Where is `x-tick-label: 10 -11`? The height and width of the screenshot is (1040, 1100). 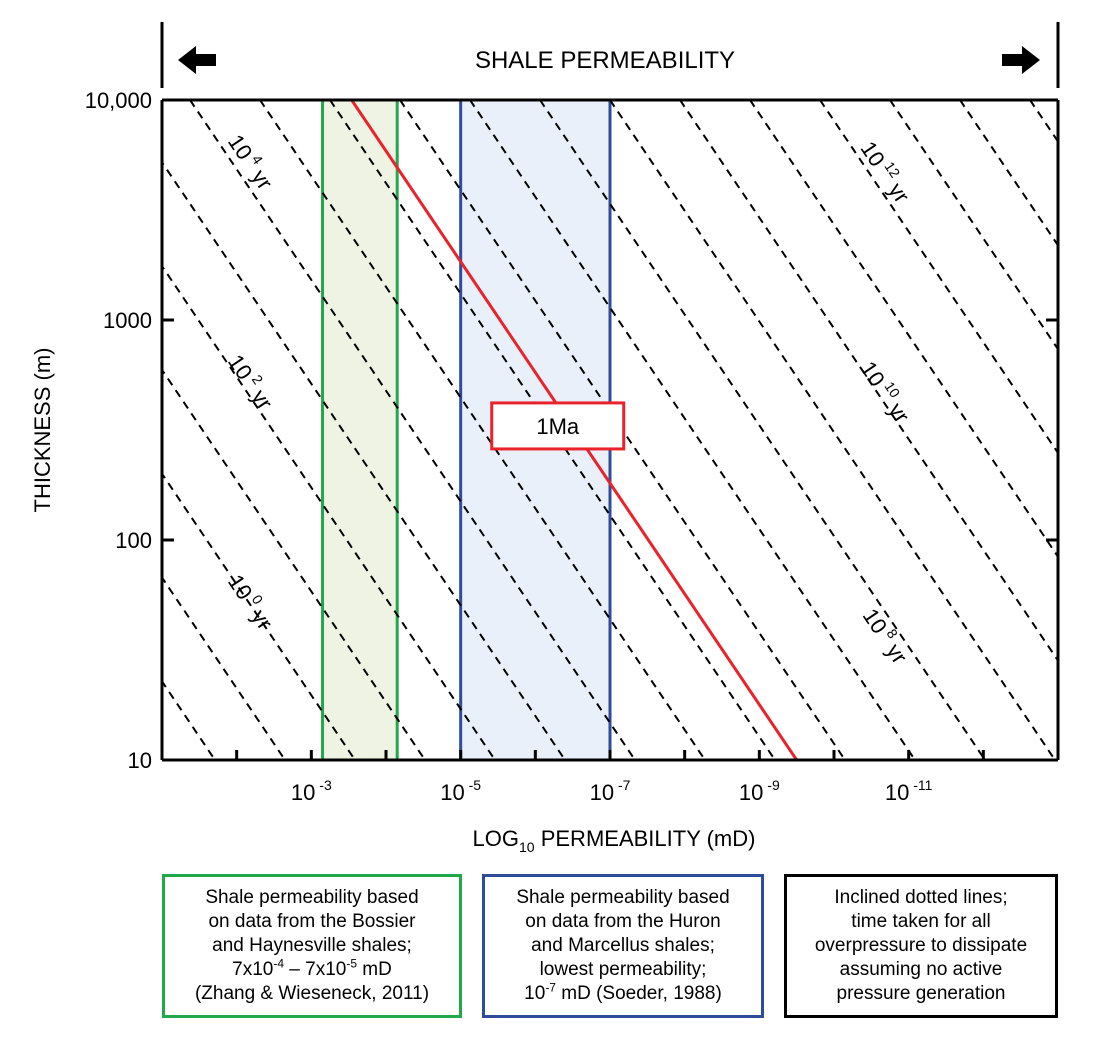 x-tick-label: 10 -11 is located at coordinates (909, 791).